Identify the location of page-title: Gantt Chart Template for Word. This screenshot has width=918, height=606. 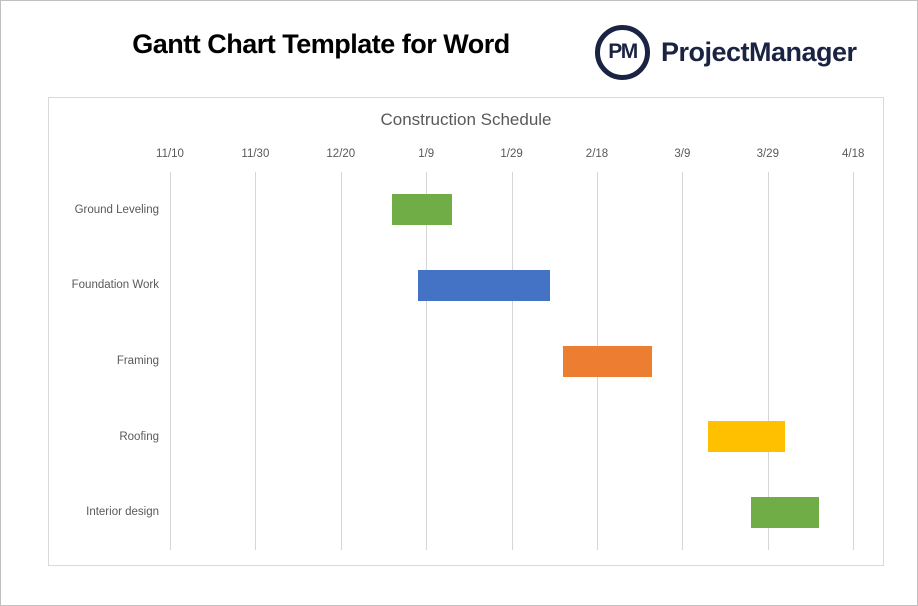
(321, 44).